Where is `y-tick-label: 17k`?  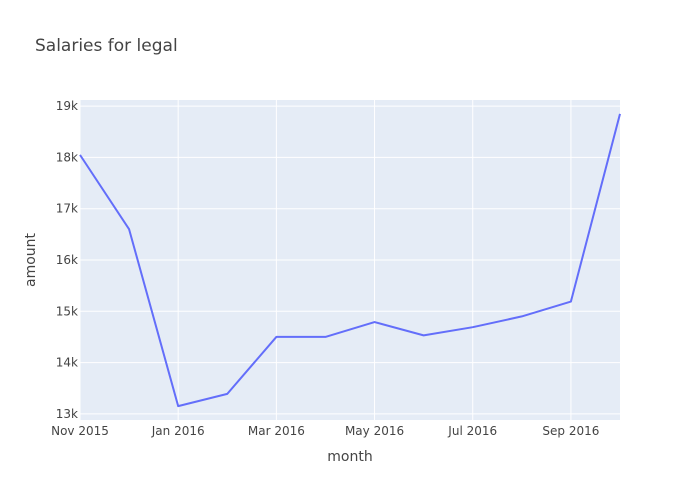 y-tick-label: 17k is located at coordinates (67, 209).